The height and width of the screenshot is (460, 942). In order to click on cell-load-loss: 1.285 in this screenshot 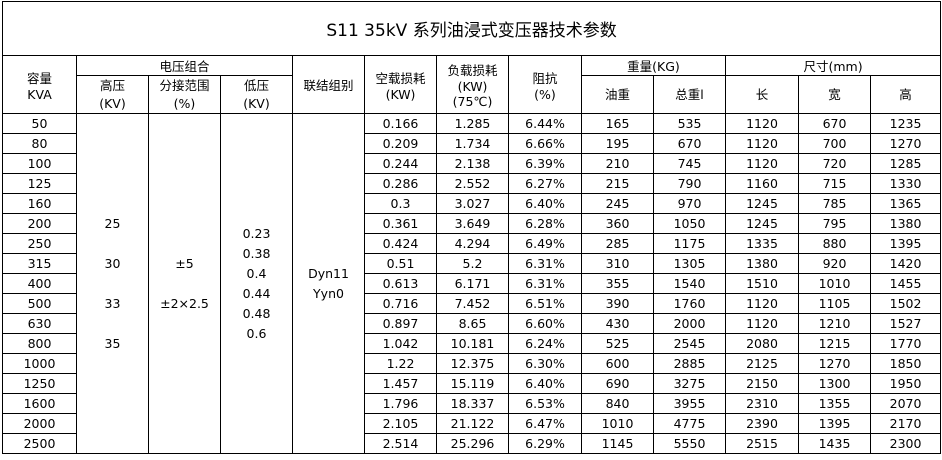, I will do `click(472, 123)`.